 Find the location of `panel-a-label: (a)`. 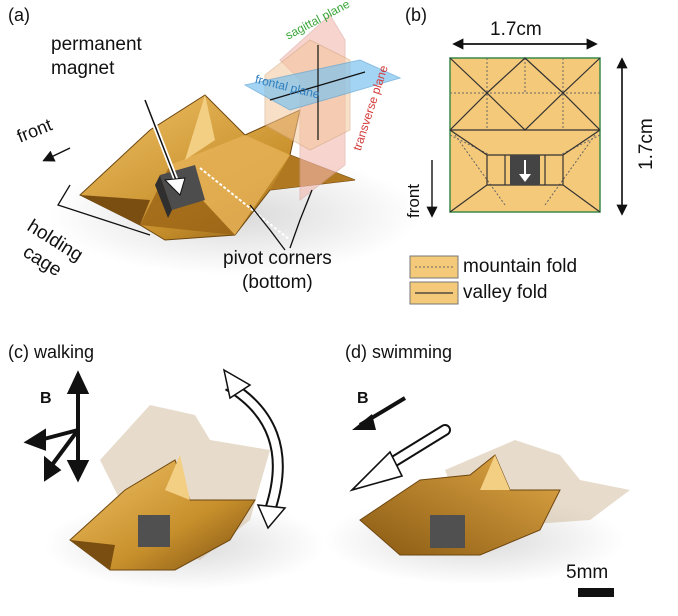

panel-a-label: (a) is located at coordinates (19, 15).